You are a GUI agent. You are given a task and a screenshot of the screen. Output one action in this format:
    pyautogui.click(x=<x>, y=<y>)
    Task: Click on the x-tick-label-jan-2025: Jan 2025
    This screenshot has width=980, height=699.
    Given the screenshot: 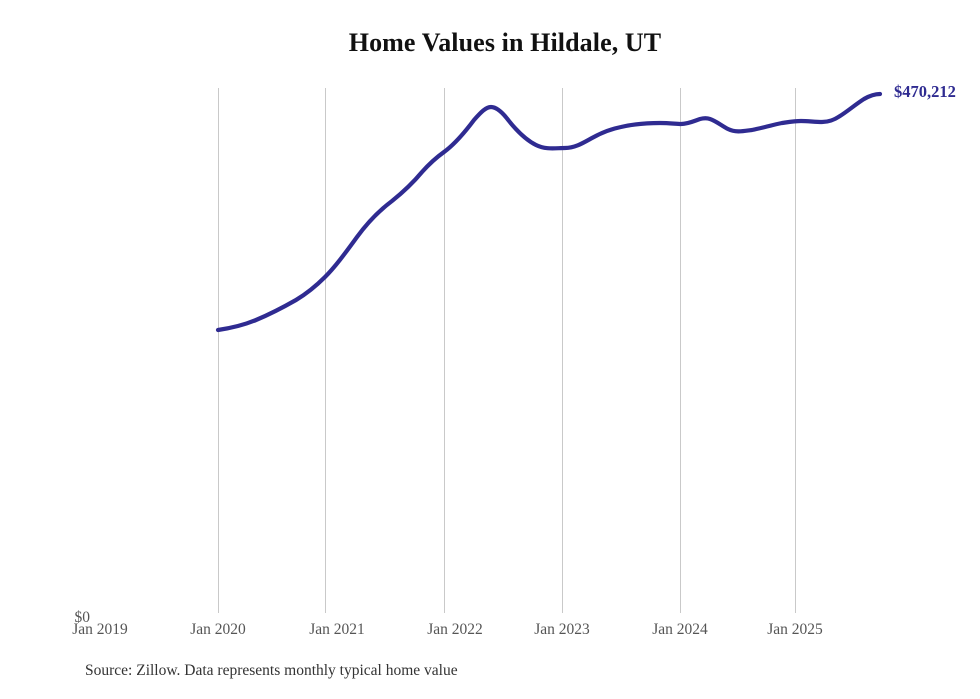 What is the action you would take?
    pyautogui.click(x=795, y=629)
    